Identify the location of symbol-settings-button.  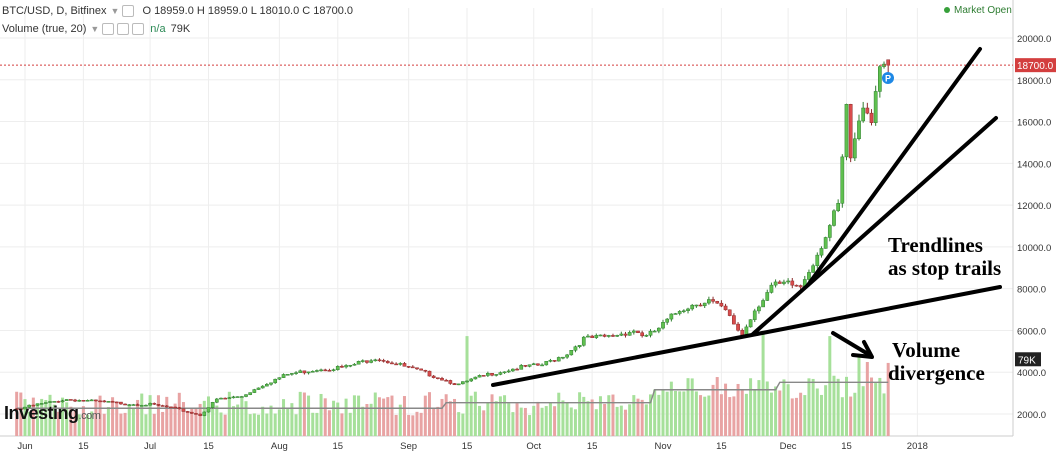
(128, 11).